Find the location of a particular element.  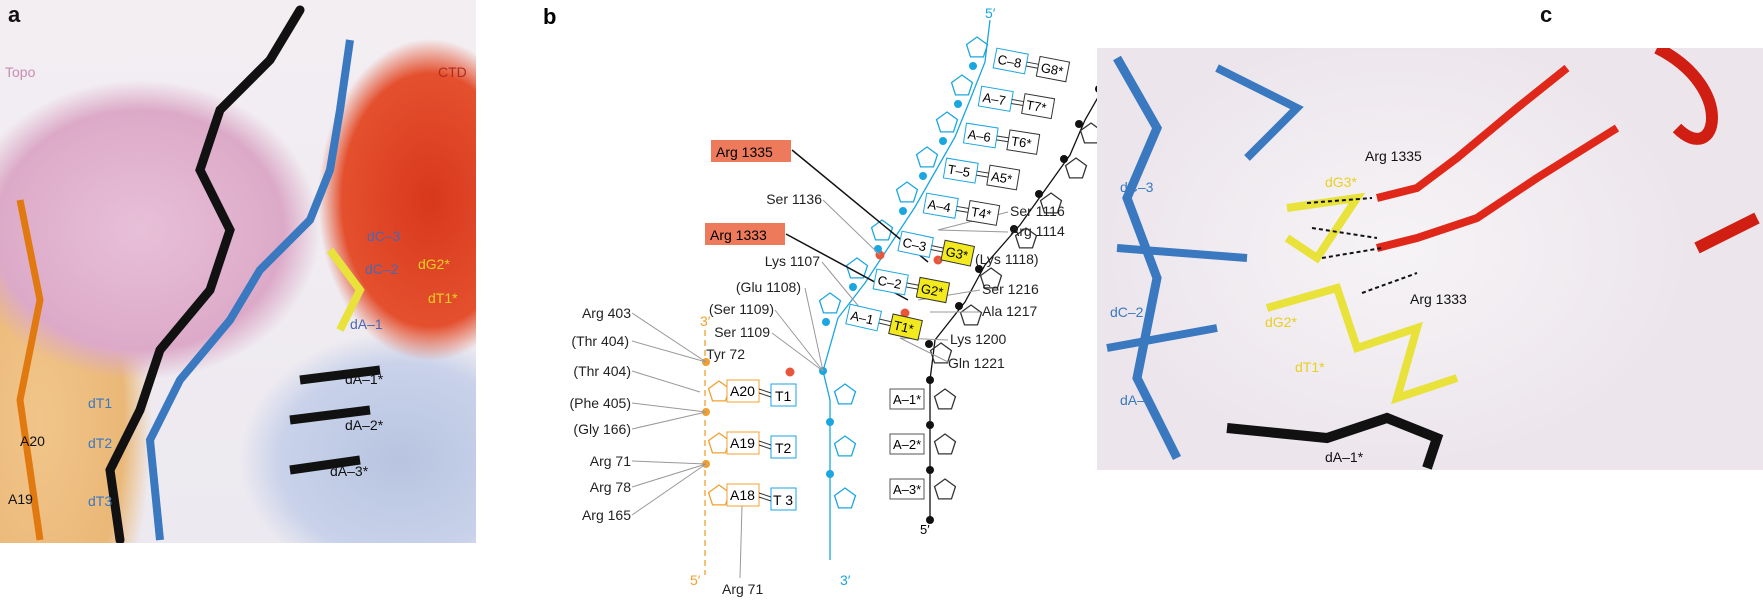

panel-letter-c: c is located at coordinates (1546, 14).